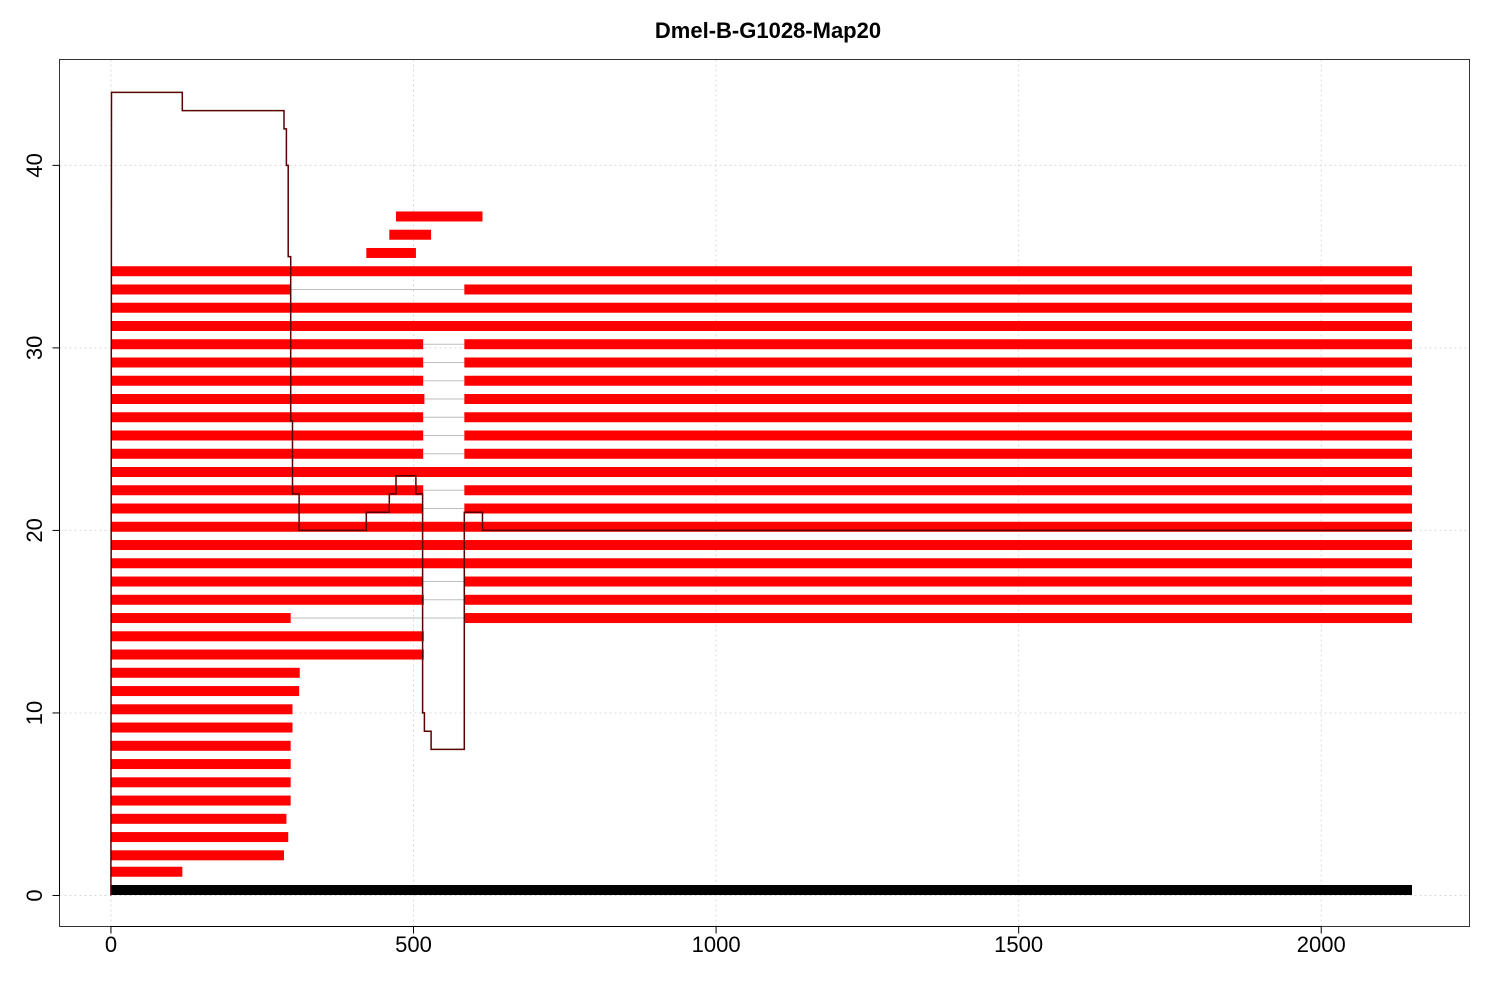  I want to click on y-tick-label: 10, so click(34, 713).